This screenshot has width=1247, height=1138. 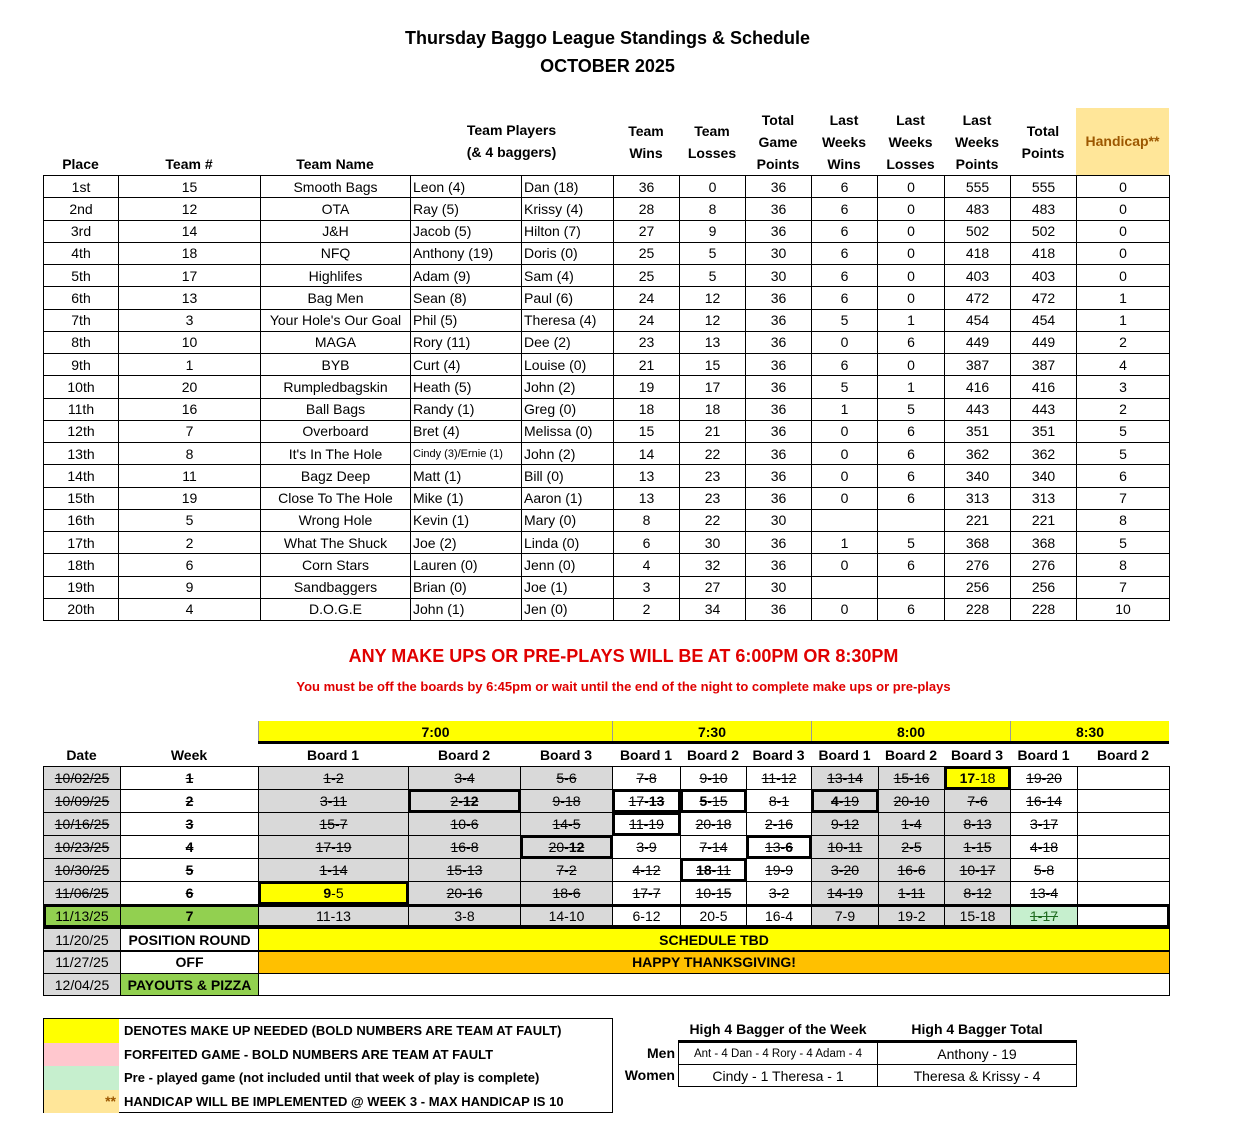 I want to click on match-cell: 9 - 12, so click(x=845, y=824).